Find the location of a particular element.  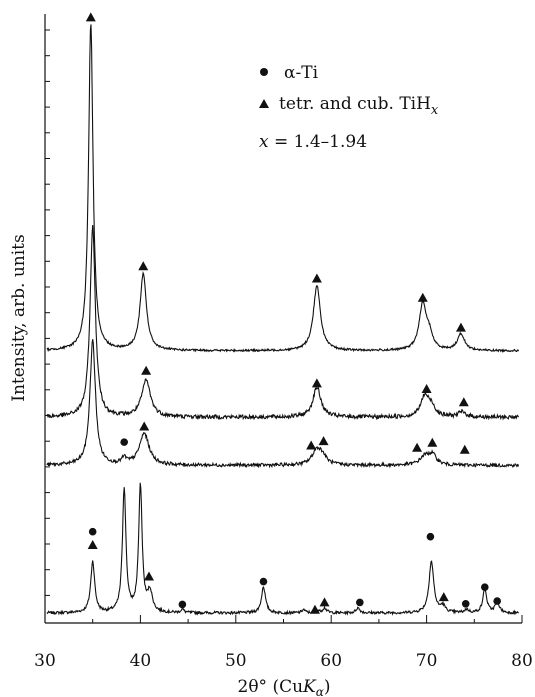

legend-item-tih: tetr. and cub. TiHx is located at coordinates (359, 106).